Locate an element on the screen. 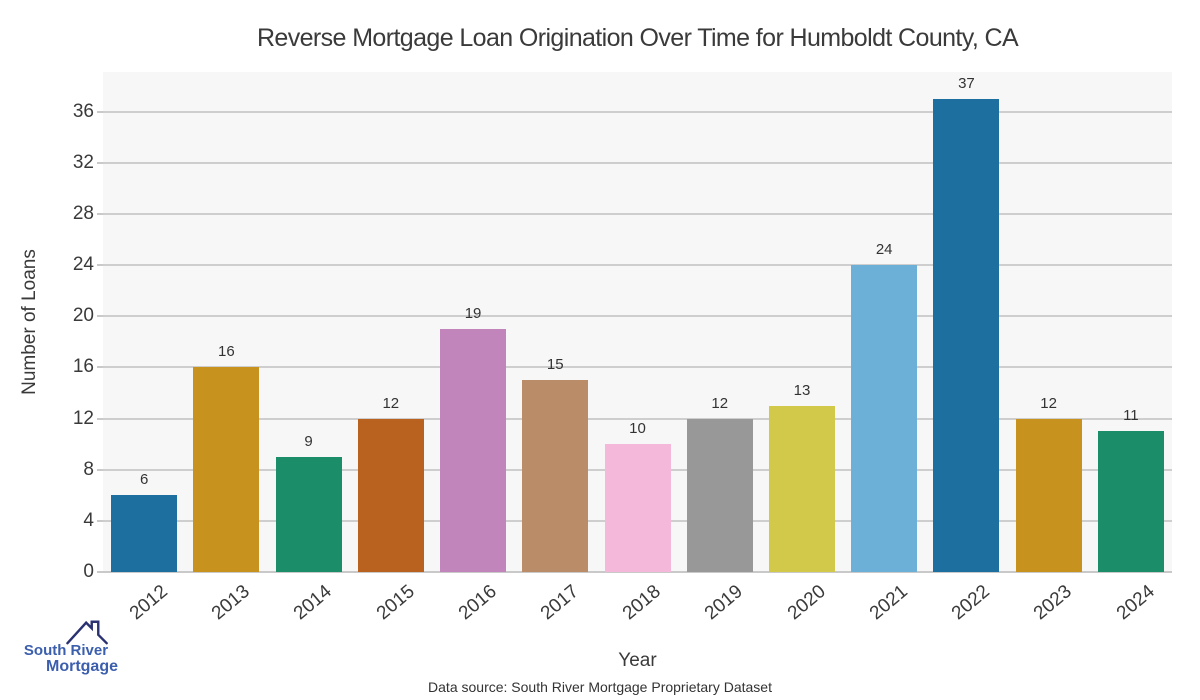 This screenshot has width=1200, height=700. x-tick-label-2015: 2015 is located at coordinates (395, 603).